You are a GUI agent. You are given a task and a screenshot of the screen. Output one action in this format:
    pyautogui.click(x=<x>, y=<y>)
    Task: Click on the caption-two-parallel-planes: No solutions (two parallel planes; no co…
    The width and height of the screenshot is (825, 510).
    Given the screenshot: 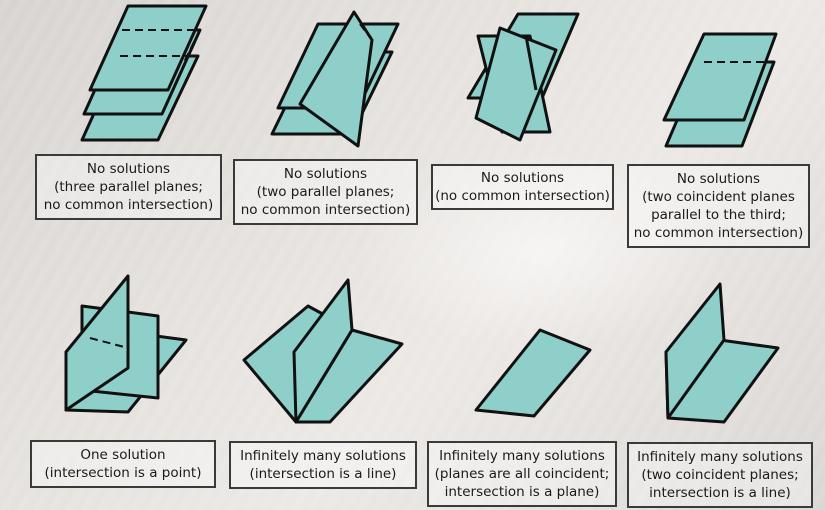 What is the action you would take?
    pyautogui.click(x=325, y=192)
    